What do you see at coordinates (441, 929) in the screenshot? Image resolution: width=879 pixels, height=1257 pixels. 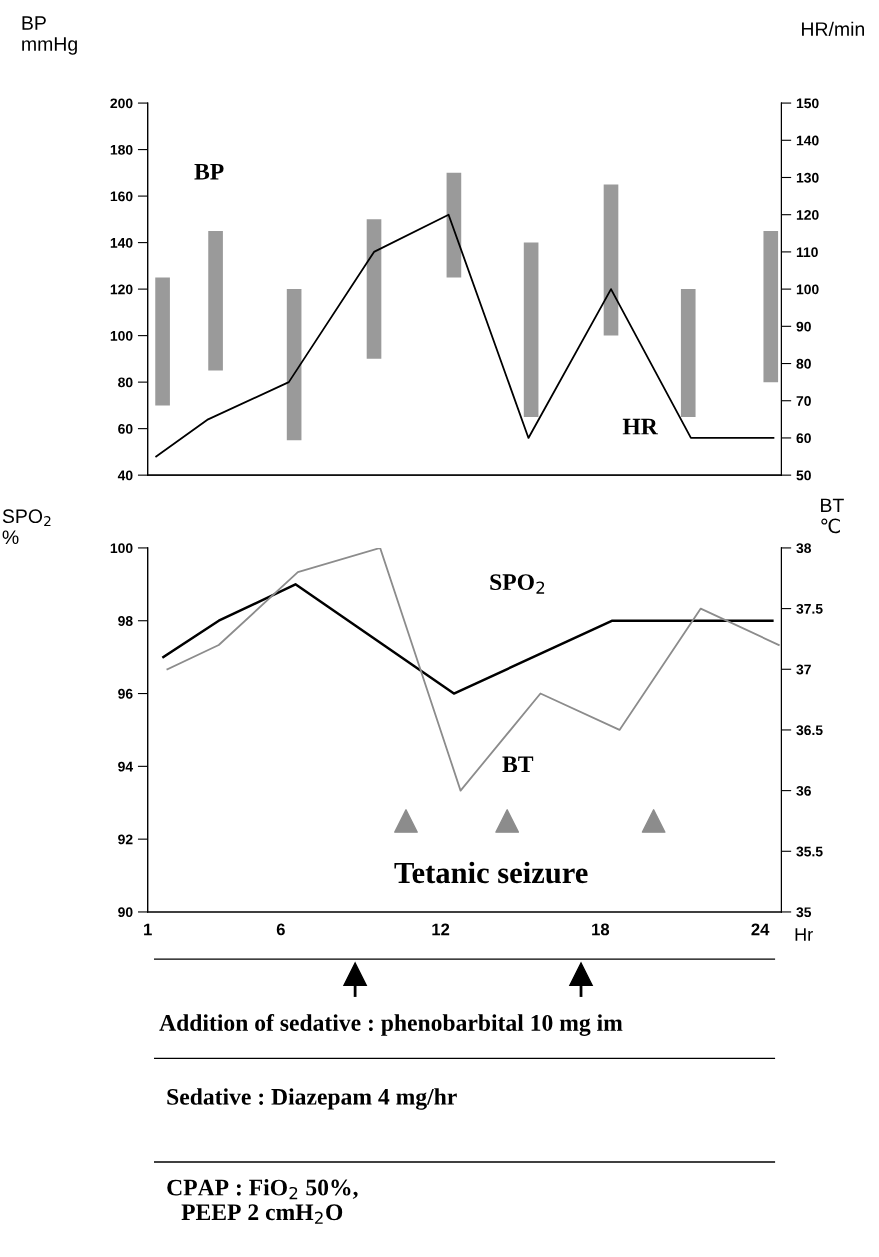 I see `x-tick-label: 12` at bounding box center [441, 929].